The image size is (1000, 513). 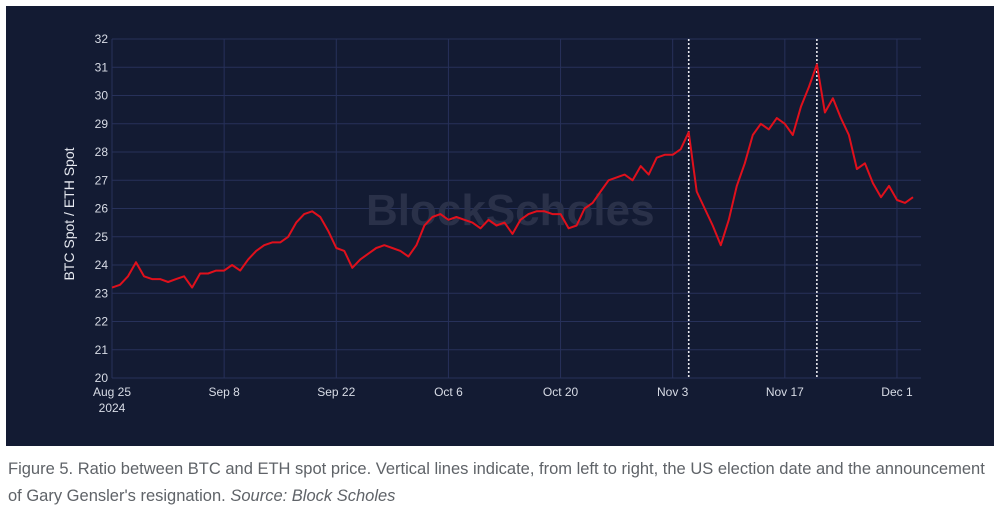 I want to click on y-tick-label: 24, so click(x=102, y=265).